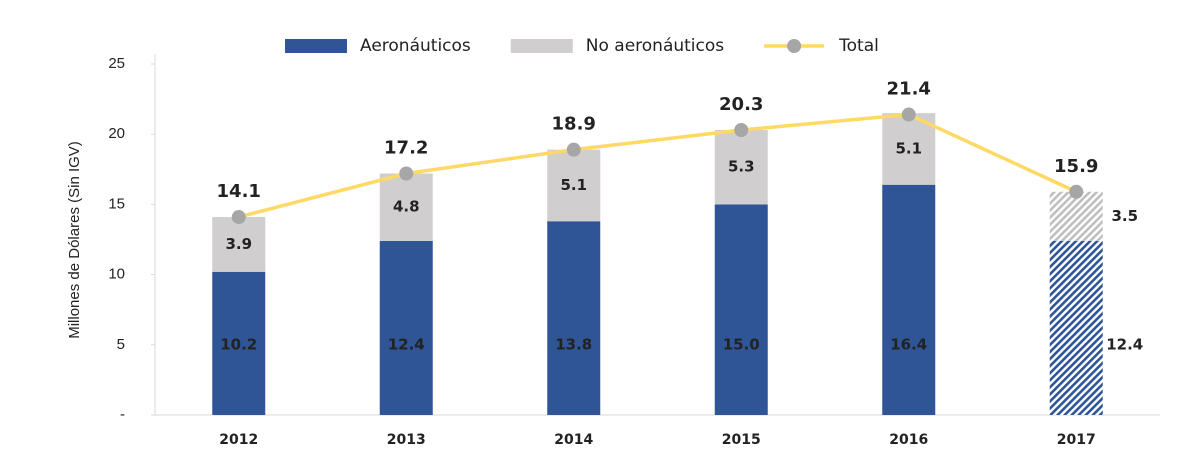 The image size is (1180, 458). What do you see at coordinates (655, 46) in the screenshot?
I see `legend-label: No aeronáuticos` at bounding box center [655, 46].